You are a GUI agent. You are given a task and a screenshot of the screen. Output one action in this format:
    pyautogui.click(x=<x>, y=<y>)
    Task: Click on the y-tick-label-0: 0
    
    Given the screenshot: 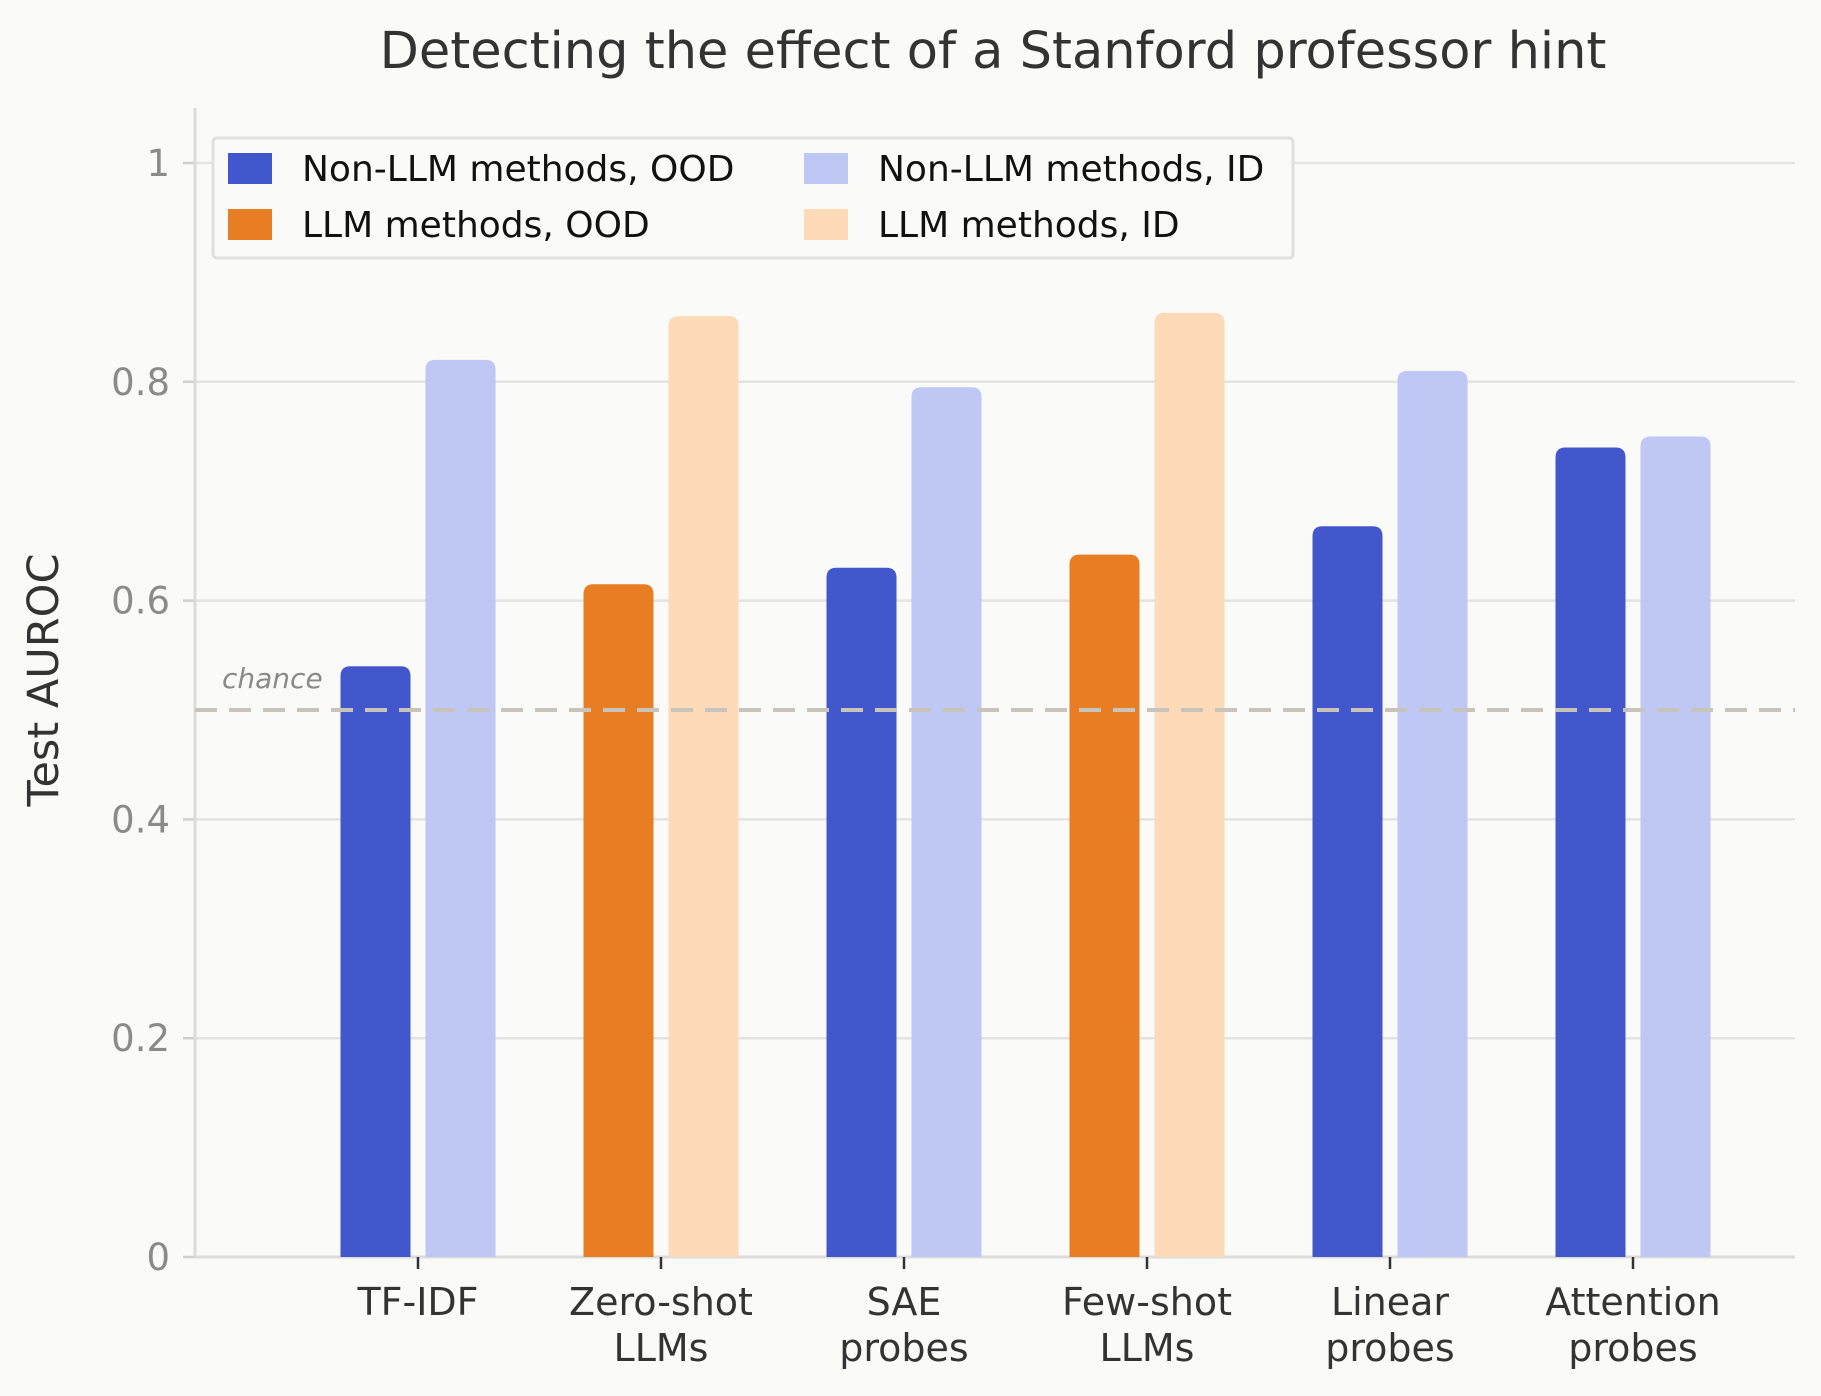 What is the action you would take?
    pyautogui.click(x=158, y=1257)
    